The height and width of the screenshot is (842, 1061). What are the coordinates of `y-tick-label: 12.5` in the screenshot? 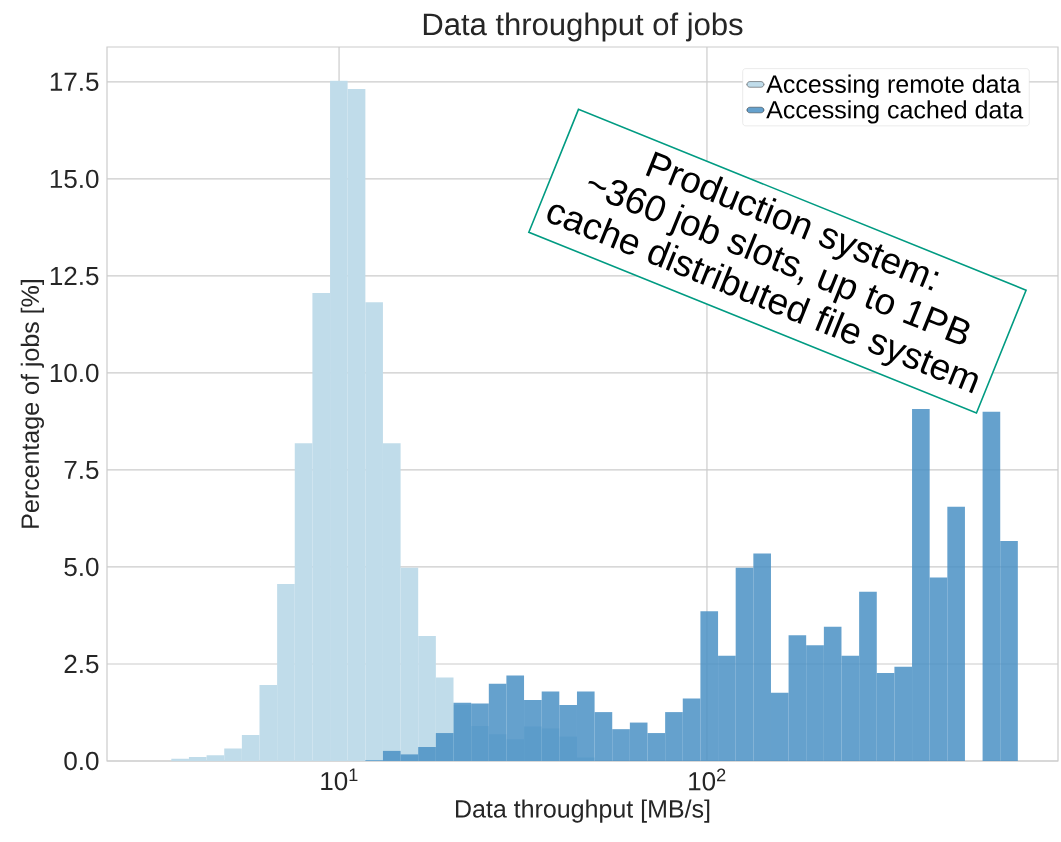 It's located at (74, 276).